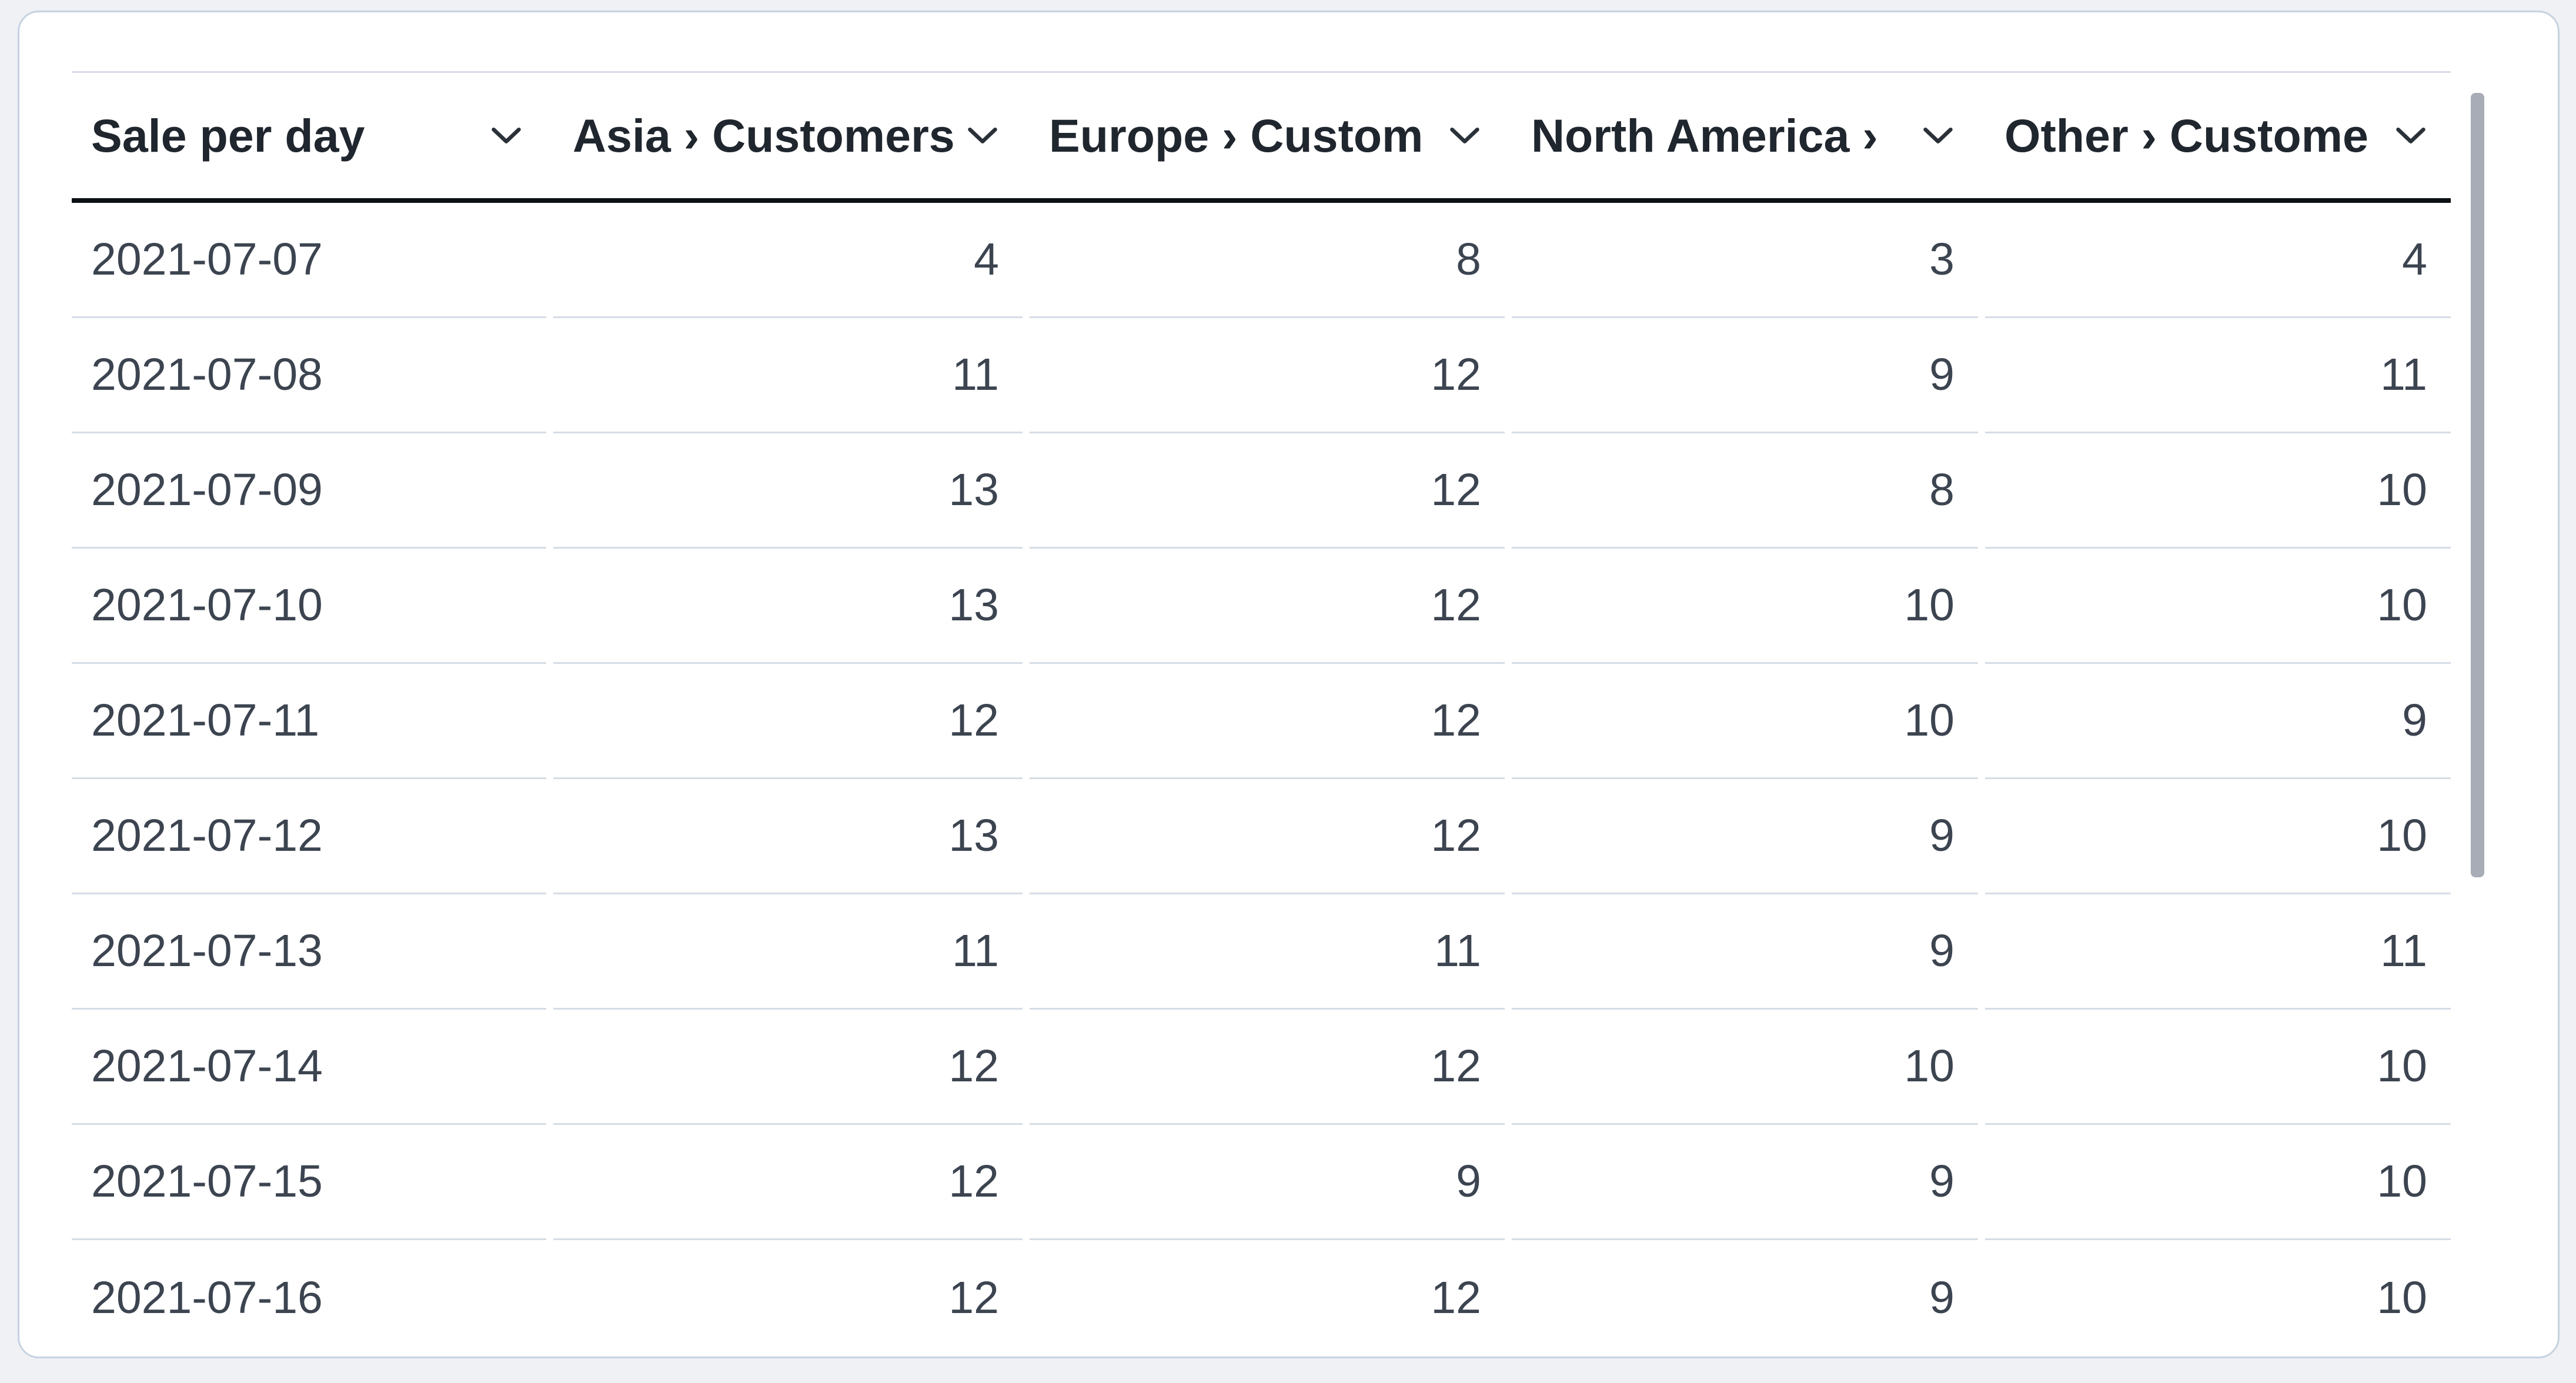  What do you see at coordinates (309, 952) in the screenshot?
I see `date-cell: 2021-07-13` at bounding box center [309, 952].